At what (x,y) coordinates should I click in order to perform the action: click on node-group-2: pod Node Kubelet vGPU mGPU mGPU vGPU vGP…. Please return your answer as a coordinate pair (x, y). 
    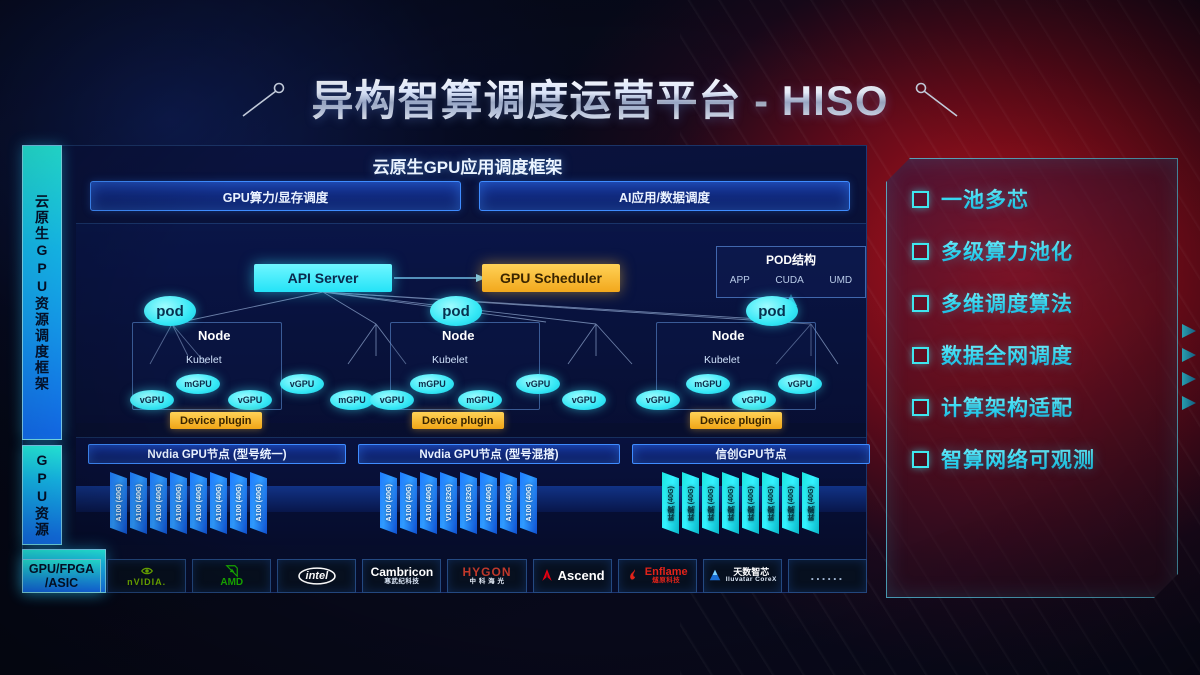
    Looking at the image, I should click on (498, 362).